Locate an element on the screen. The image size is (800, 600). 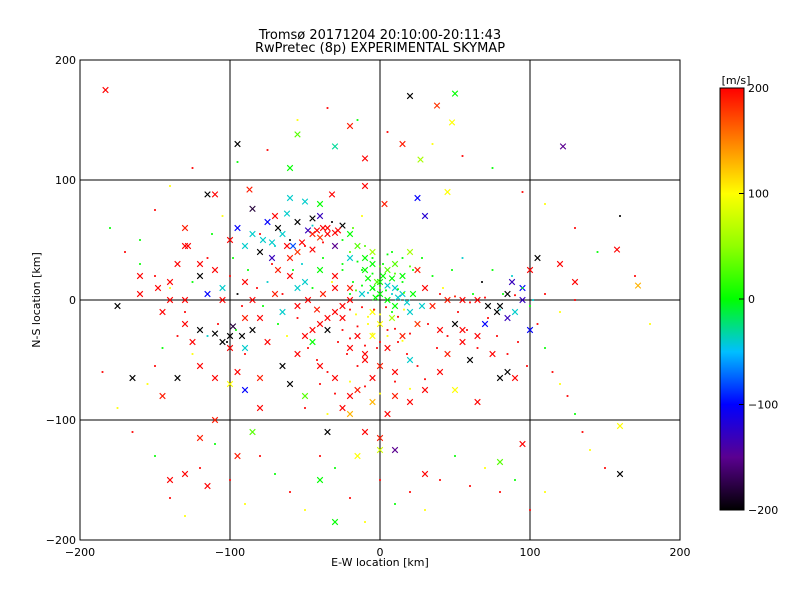
colorbar-tick-label: −200 is located at coordinates (763, 510).